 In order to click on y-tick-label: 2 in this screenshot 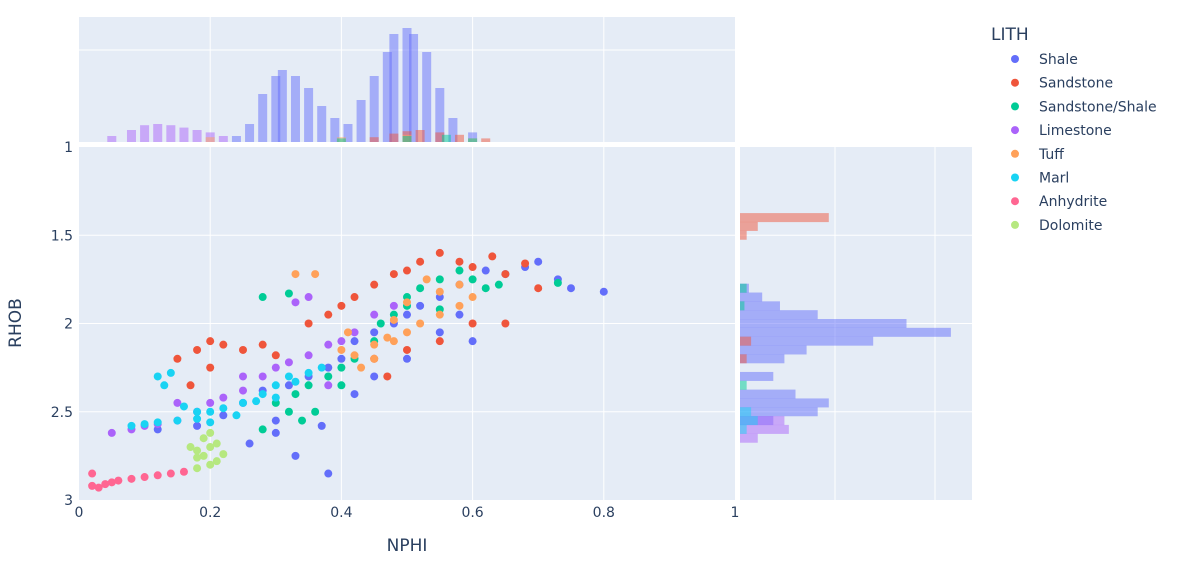, I will do `click(68, 325)`.